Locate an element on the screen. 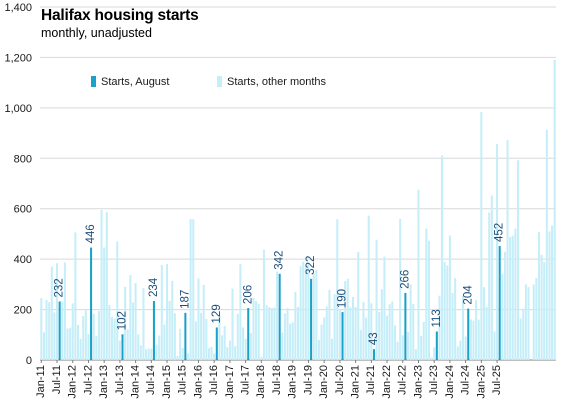  x-tick-label: Jul-16 is located at coordinates (214, 380).